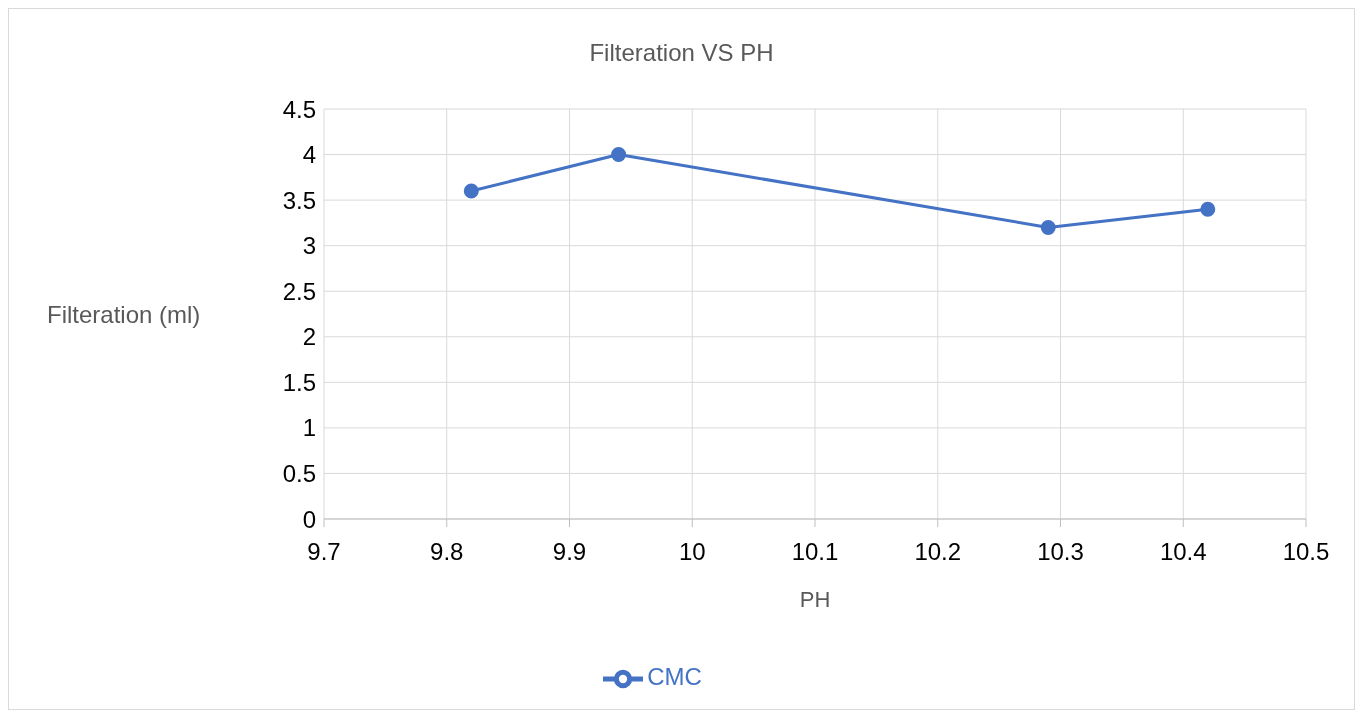 The height and width of the screenshot is (715, 1359). I want to click on y-tick-label: 1.5, so click(299, 382).